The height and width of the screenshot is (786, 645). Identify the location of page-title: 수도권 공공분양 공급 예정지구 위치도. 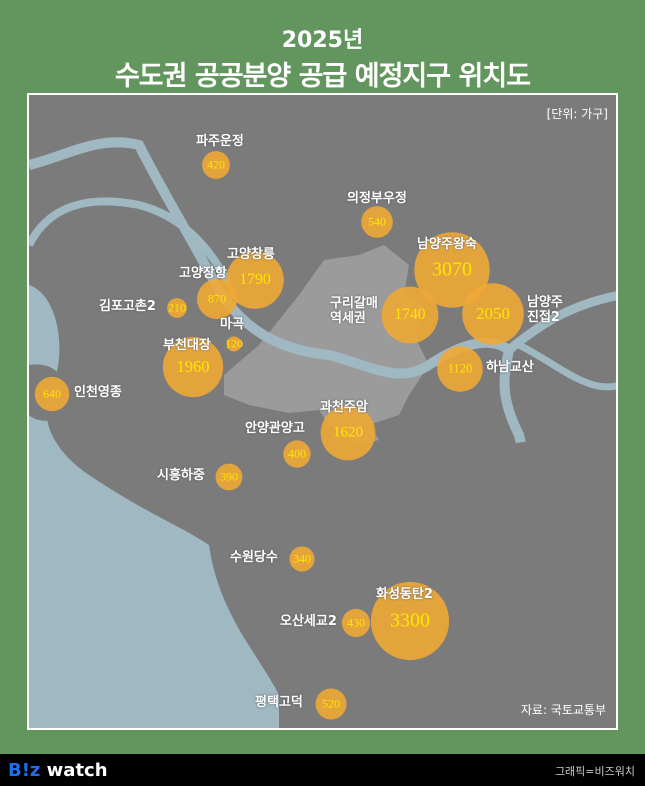
(322, 76).